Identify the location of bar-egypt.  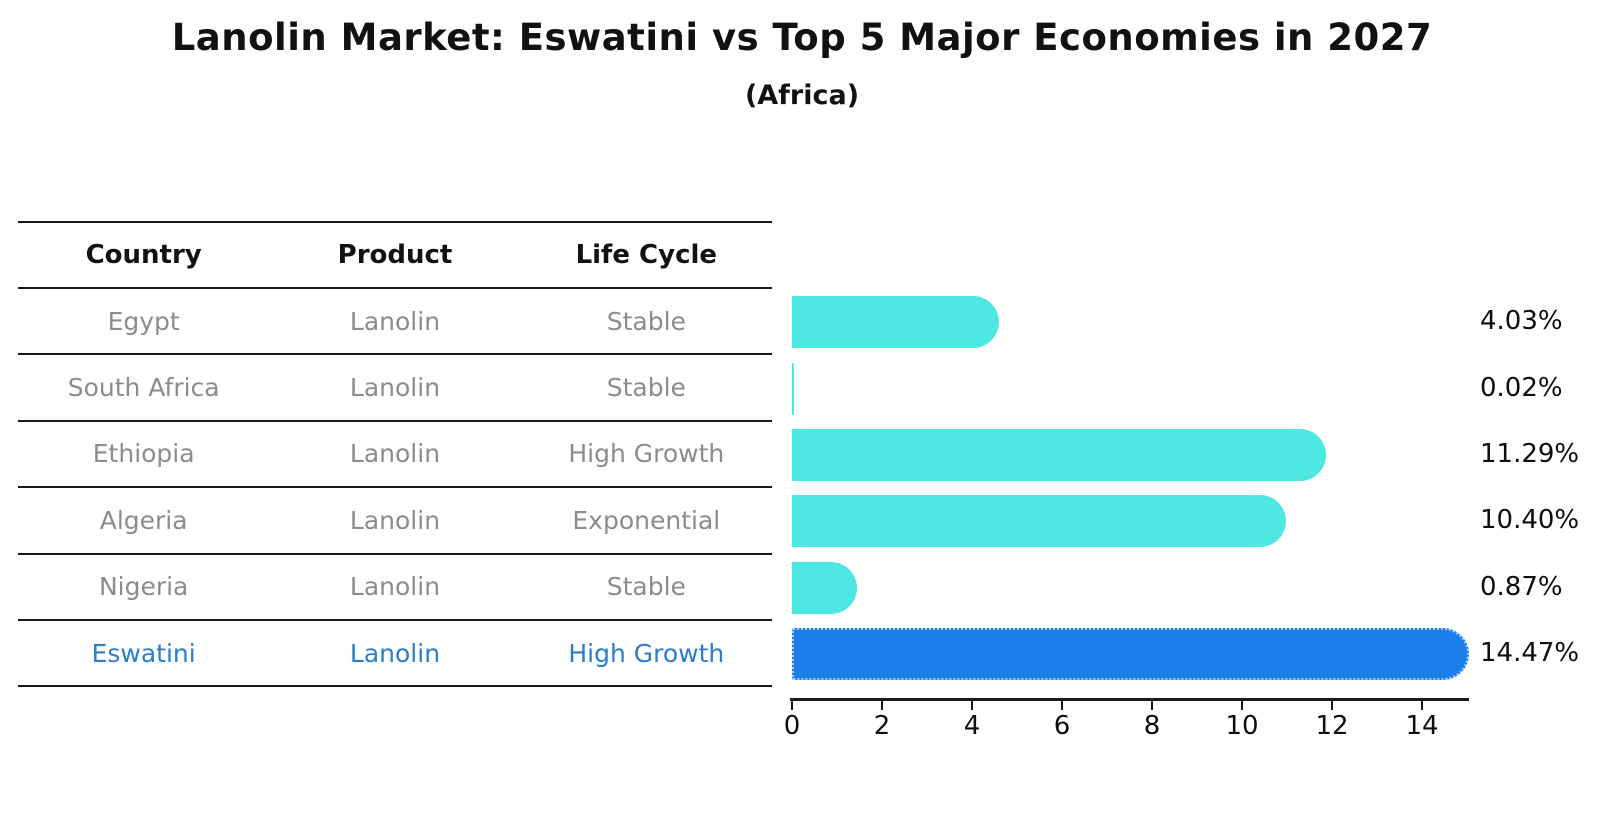
(896, 322).